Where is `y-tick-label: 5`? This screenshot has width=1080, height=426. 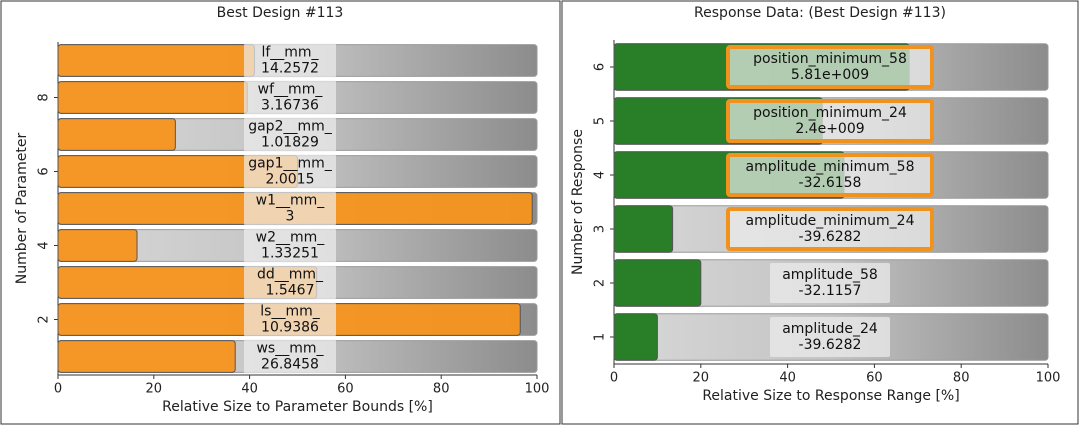
y-tick-label: 5 is located at coordinates (600, 121).